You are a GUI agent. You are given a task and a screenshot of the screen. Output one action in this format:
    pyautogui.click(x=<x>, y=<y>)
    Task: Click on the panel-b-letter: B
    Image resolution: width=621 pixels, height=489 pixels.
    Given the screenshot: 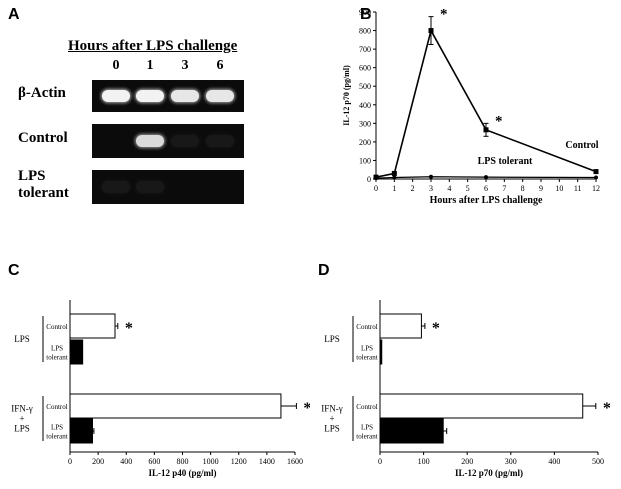 What is the action you would take?
    pyautogui.click(x=366, y=14)
    